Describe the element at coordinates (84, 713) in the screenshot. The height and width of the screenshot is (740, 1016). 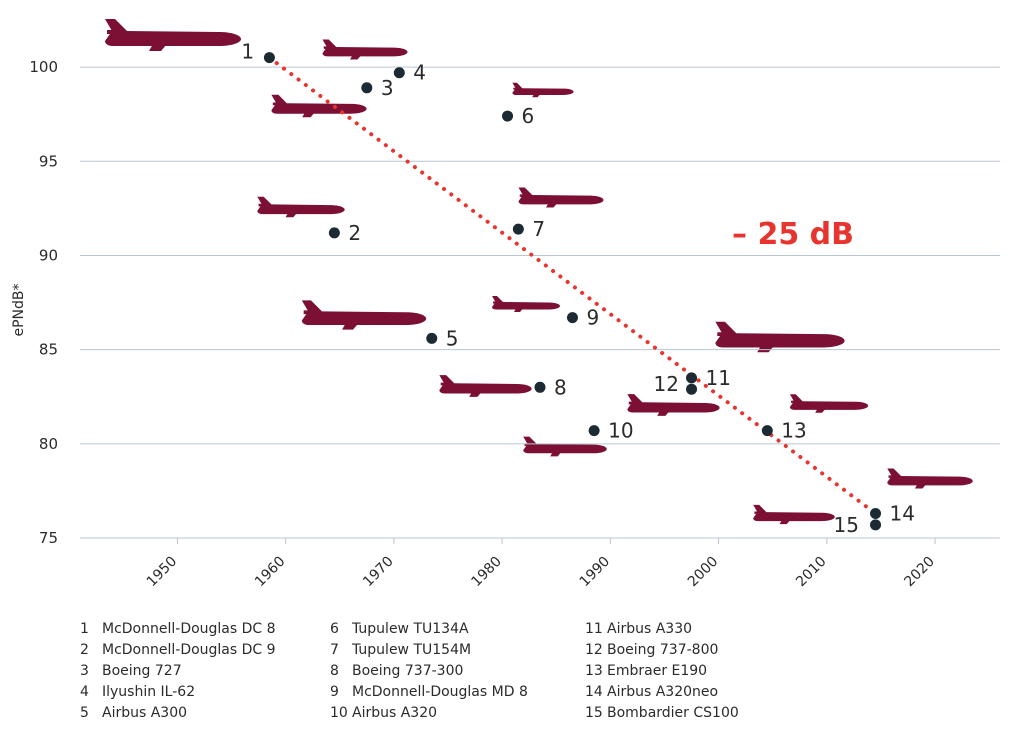
I see `legend-number: 5` at that location.